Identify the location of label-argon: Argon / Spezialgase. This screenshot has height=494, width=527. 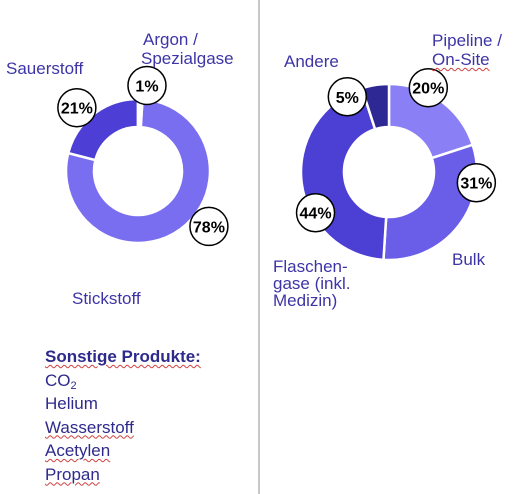
(187, 49).